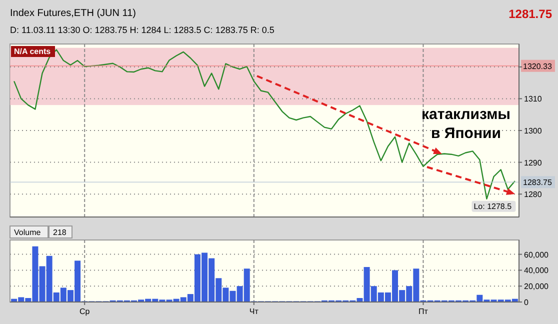 The width and height of the screenshot is (558, 324). What do you see at coordinates (533, 195) in the screenshot?
I see `y-tick-label: 1280` at bounding box center [533, 195].